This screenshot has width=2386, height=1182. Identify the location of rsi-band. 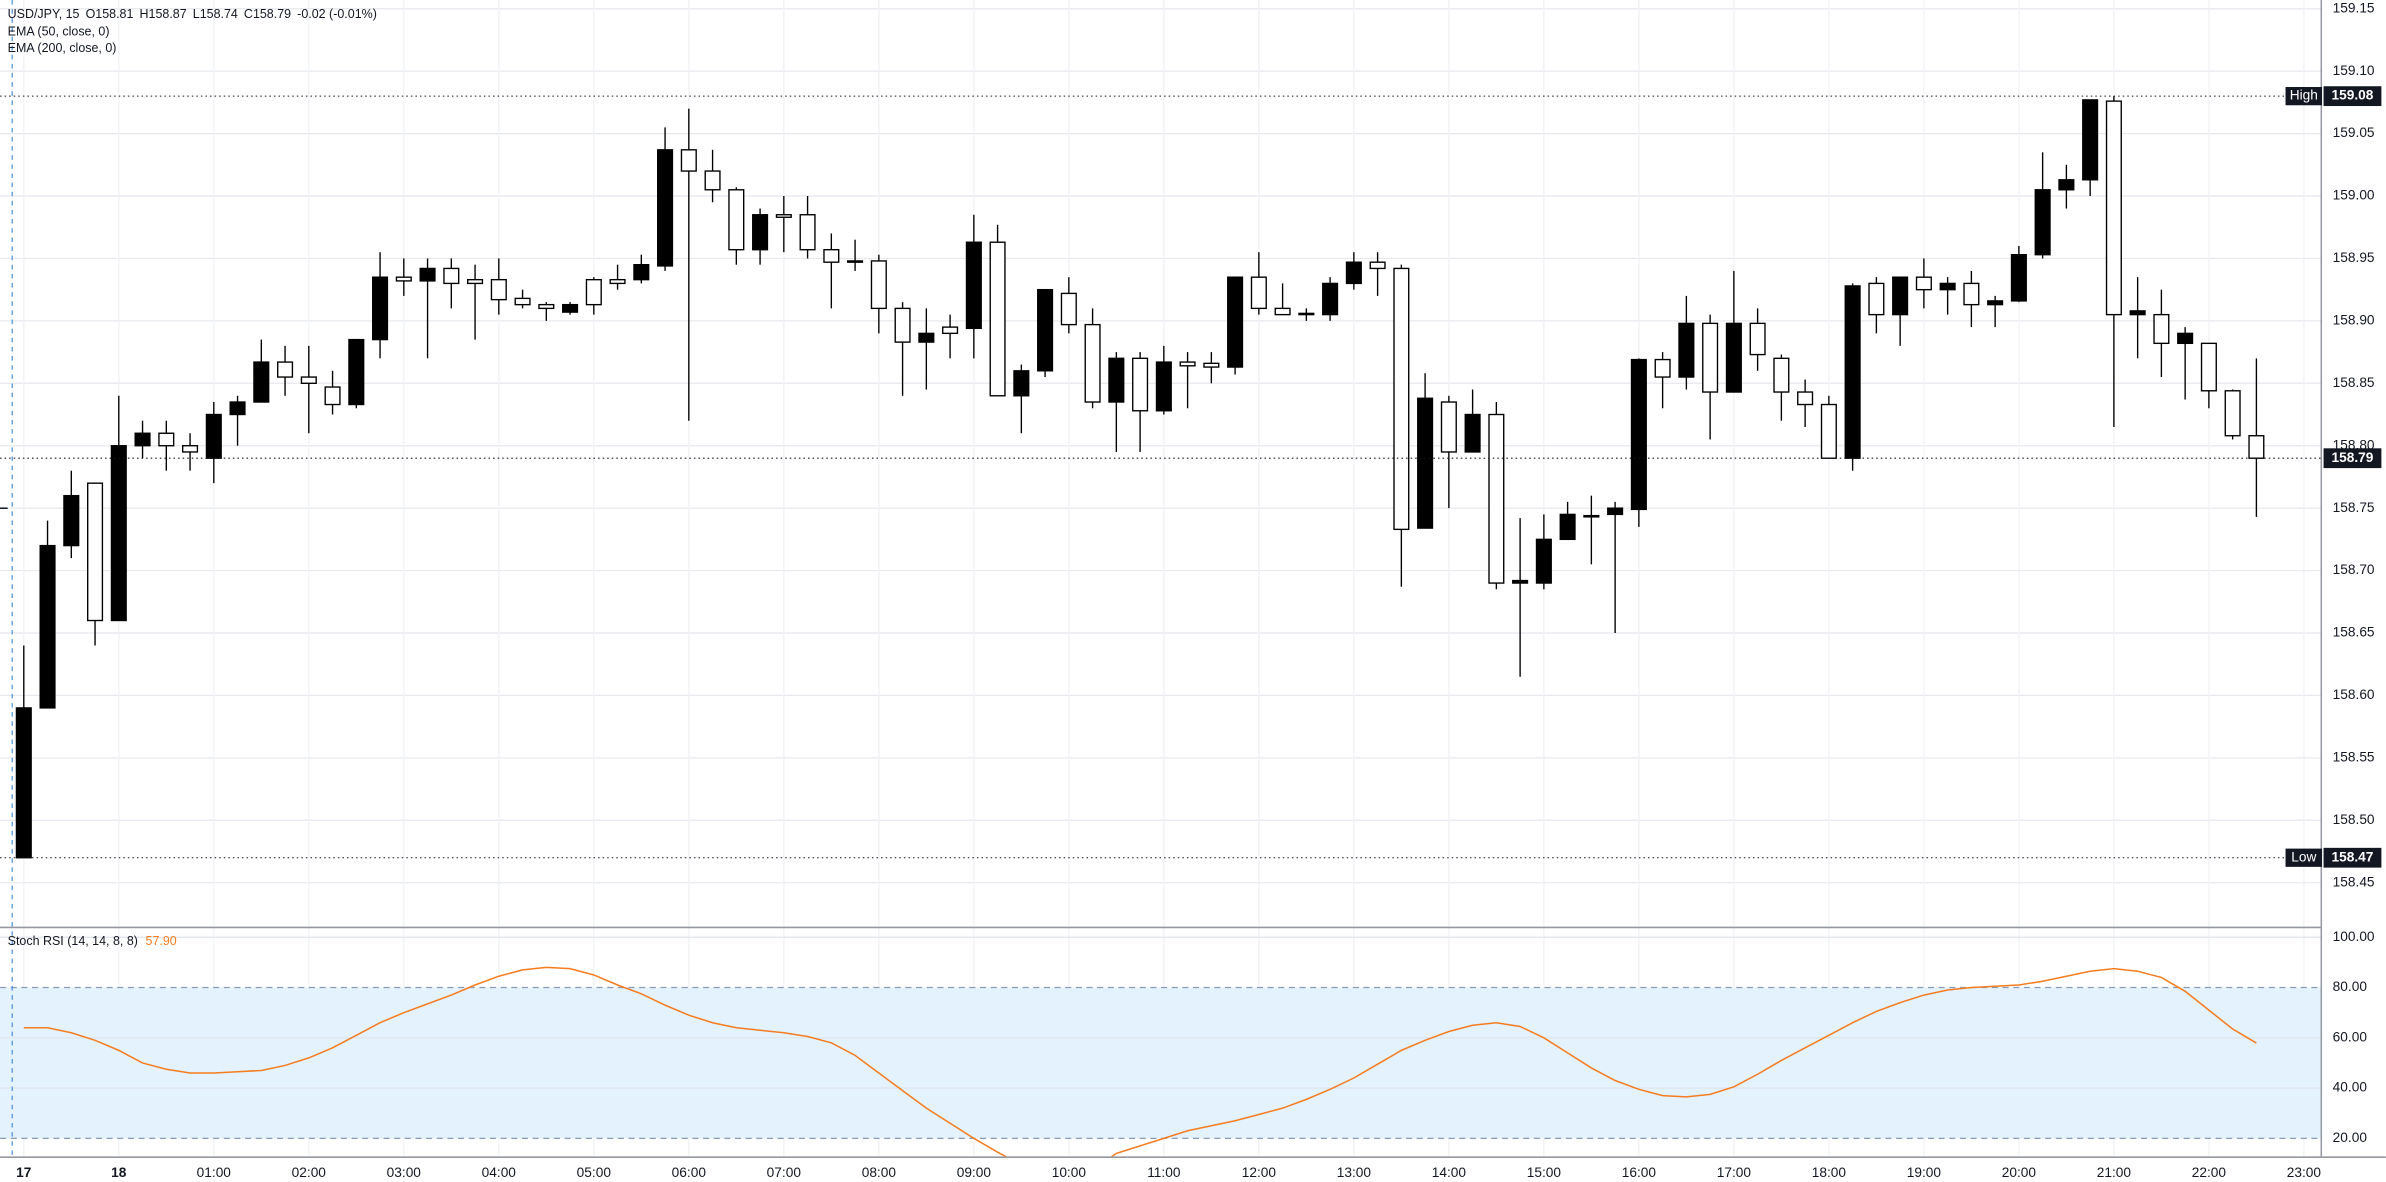
(1160, 1063).